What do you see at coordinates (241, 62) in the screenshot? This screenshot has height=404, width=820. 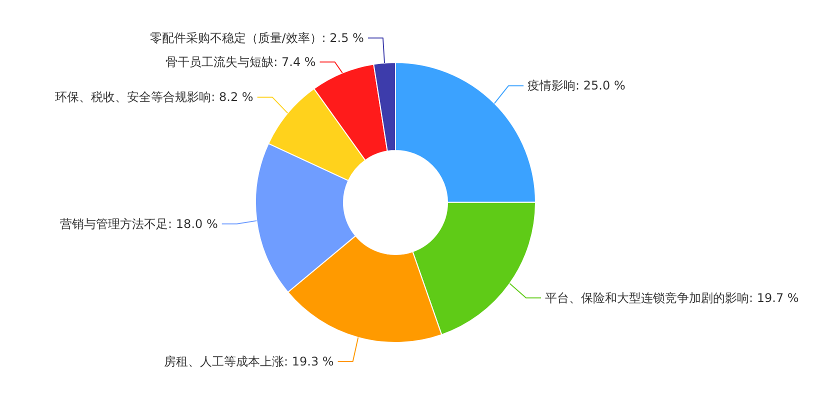 I see `slice-label: 骨干员工流失与短缺: 7.4 %` at bounding box center [241, 62].